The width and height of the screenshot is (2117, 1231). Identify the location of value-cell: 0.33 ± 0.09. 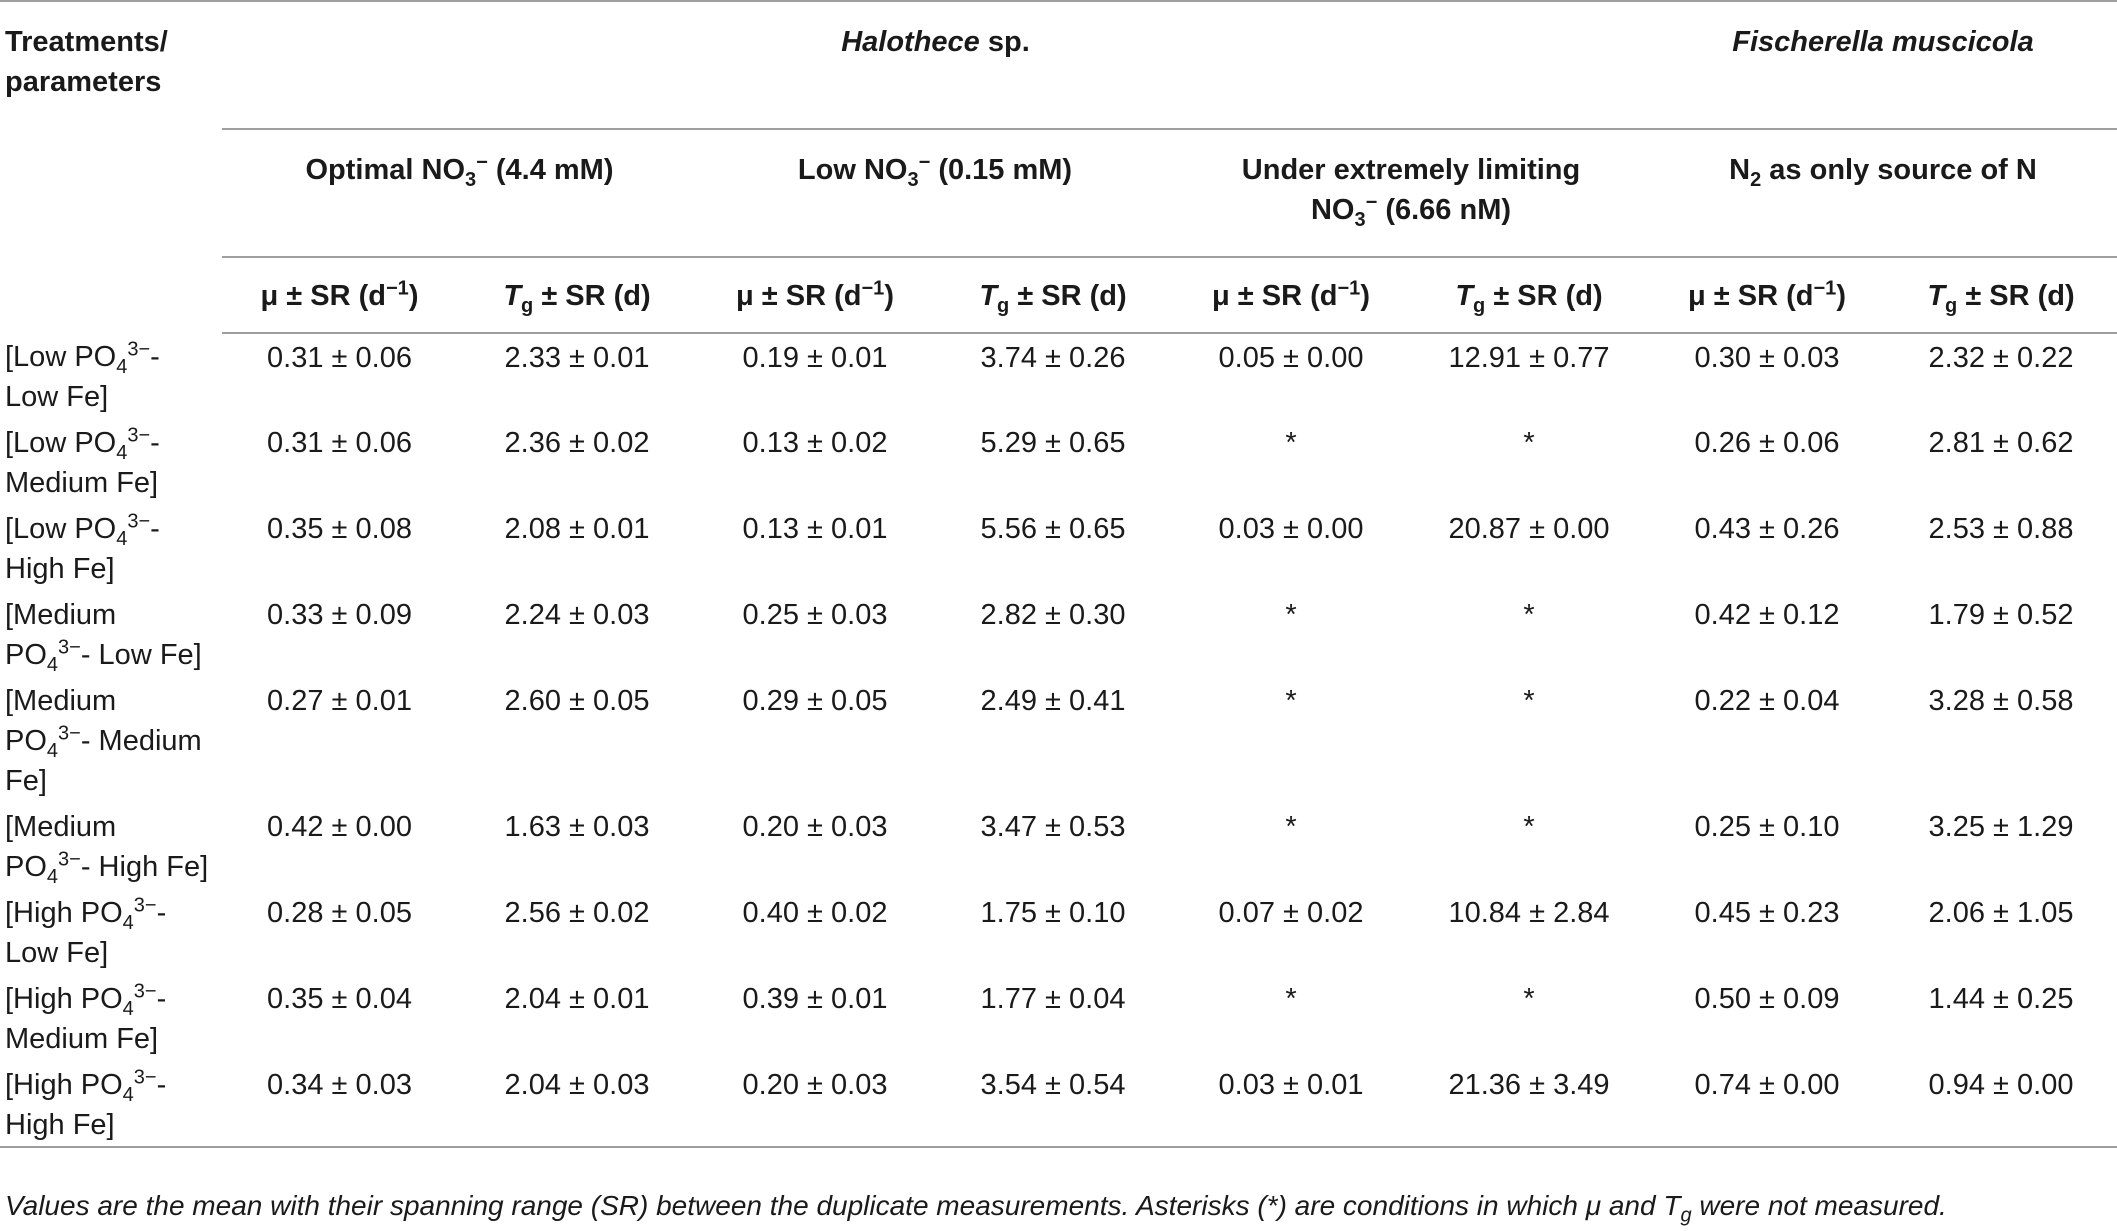
(339, 615).